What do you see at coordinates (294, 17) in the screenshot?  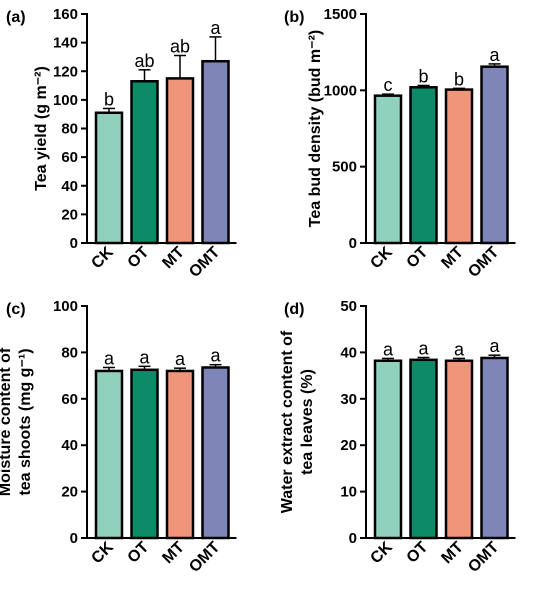 I see `panel-label: (b)` at bounding box center [294, 17].